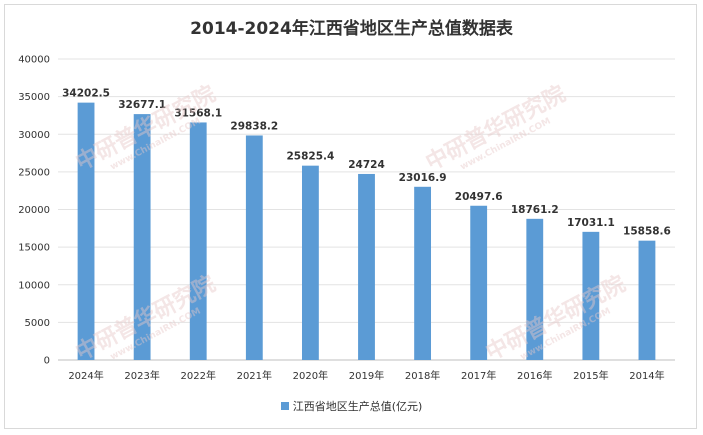 This screenshot has width=703, height=435. I want to click on data-label: 24724, so click(366, 165).